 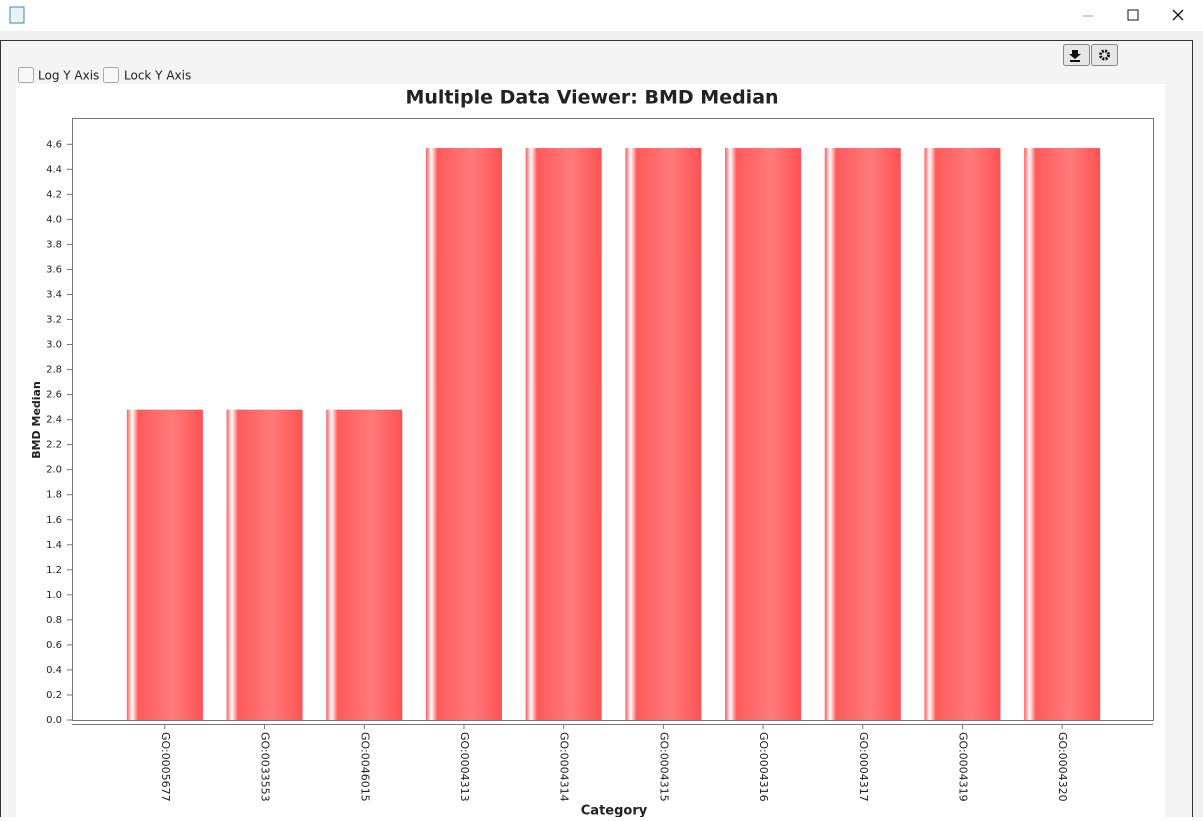 What do you see at coordinates (614, 811) in the screenshot?
I see `x-axis-label: Category` at bounding box center [614, 811].